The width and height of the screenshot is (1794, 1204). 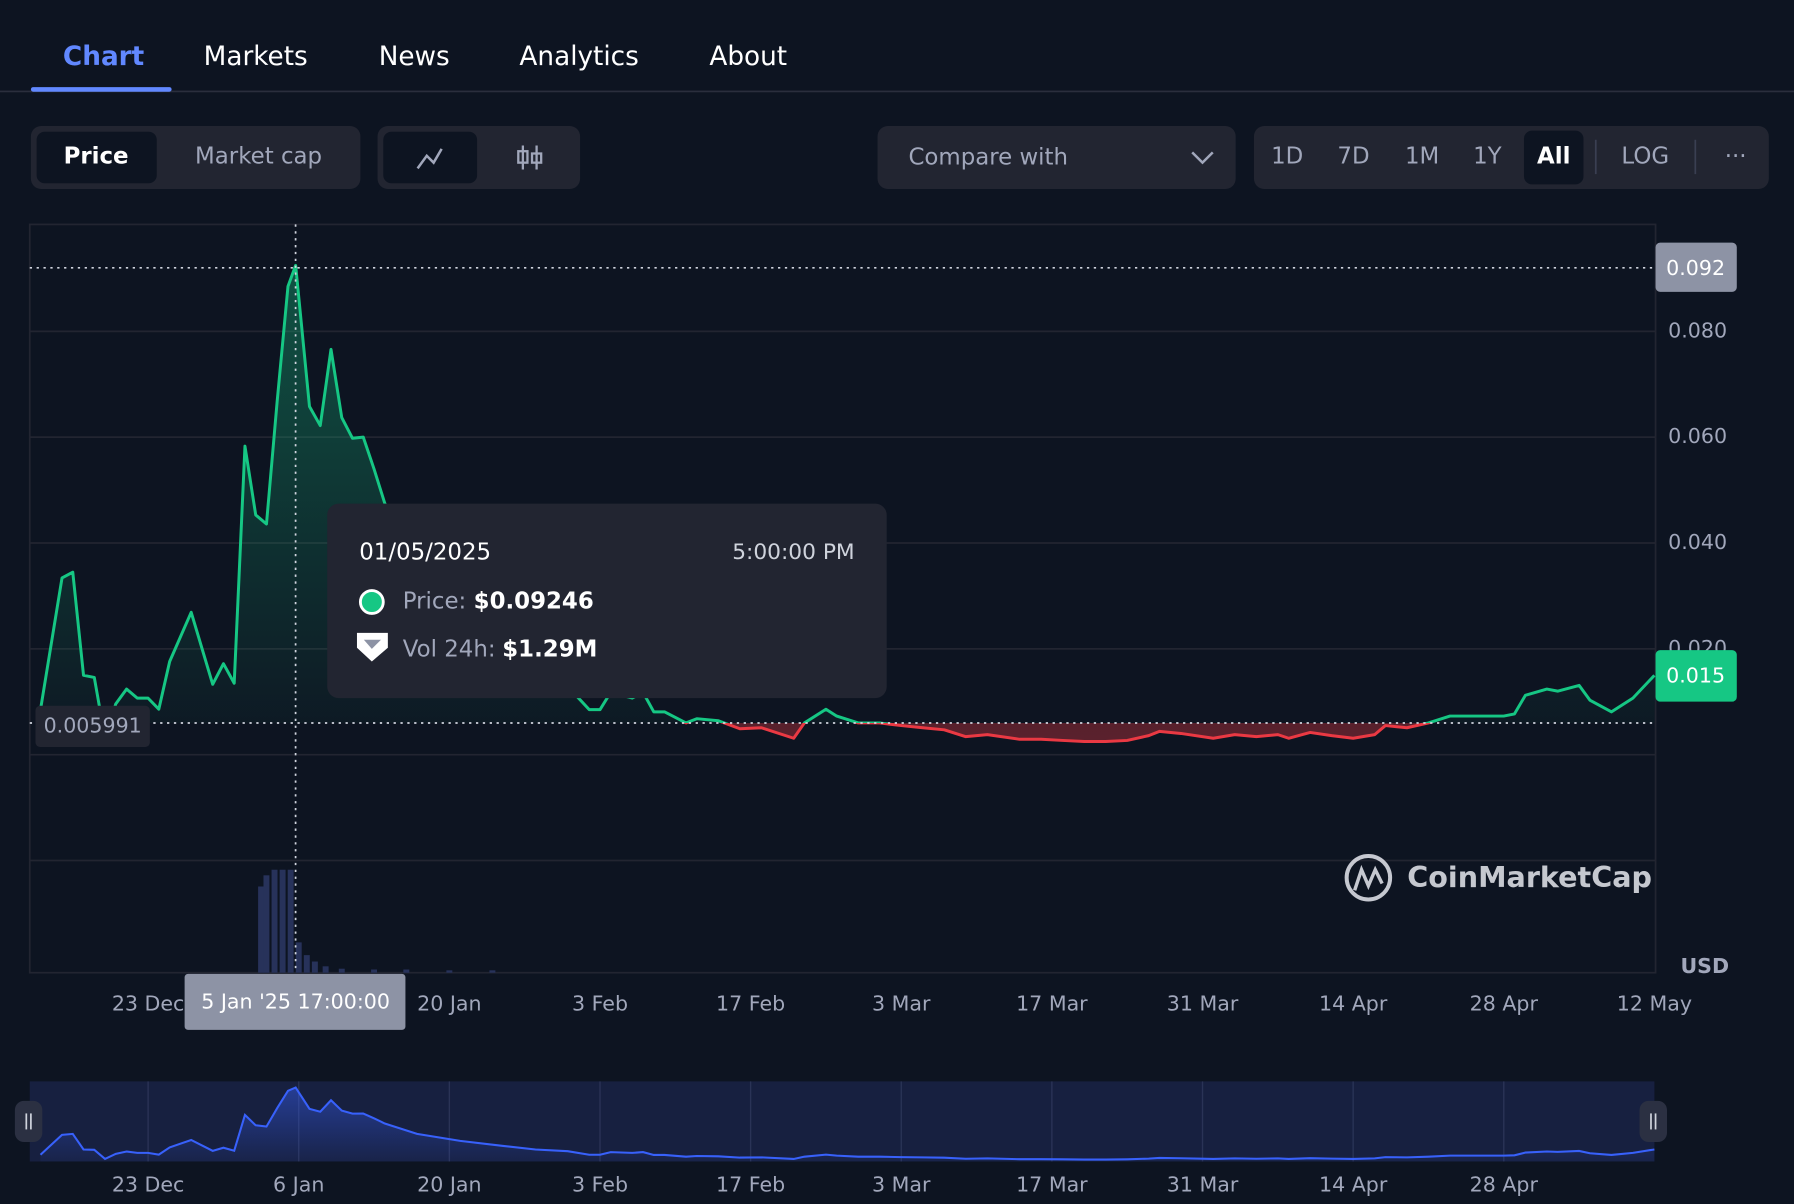 I want to click on divider, so click(x=897, y=91).